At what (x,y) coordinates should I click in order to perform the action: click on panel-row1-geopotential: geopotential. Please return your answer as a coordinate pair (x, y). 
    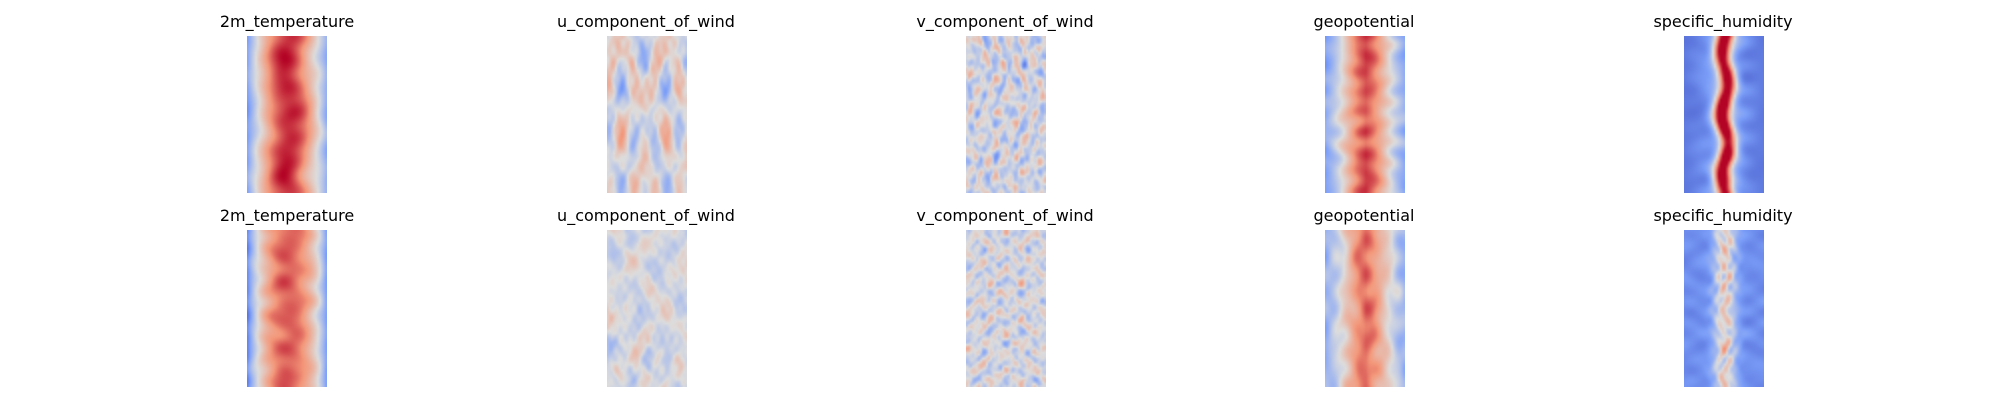
    Looking at the image, I should click on (1364, 102).